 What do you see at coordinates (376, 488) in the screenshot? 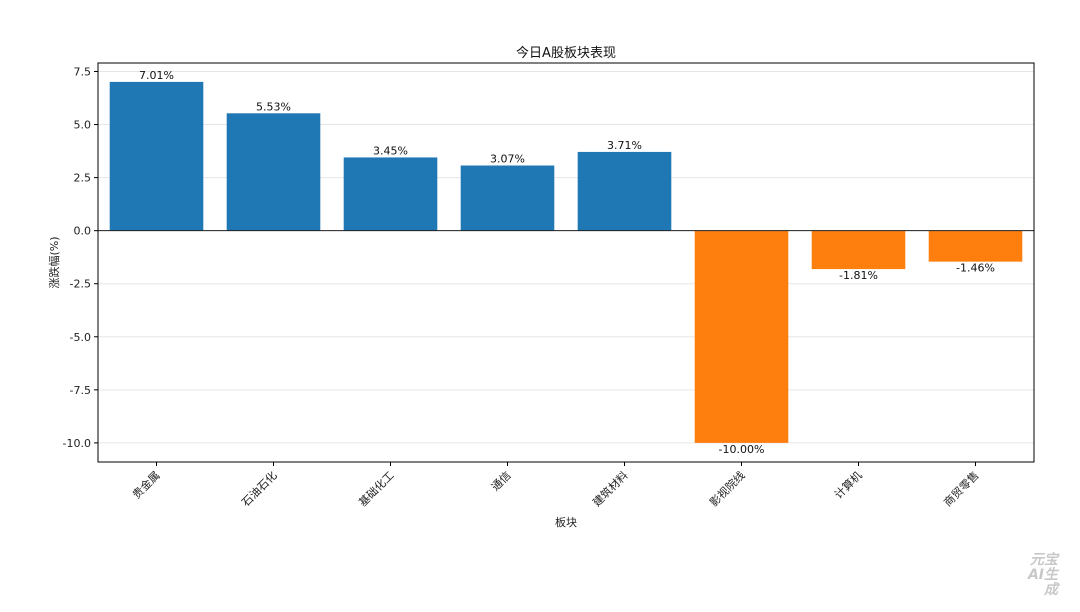
I see `x-tick-label: 基础化工` at bounding box center [376, 488].